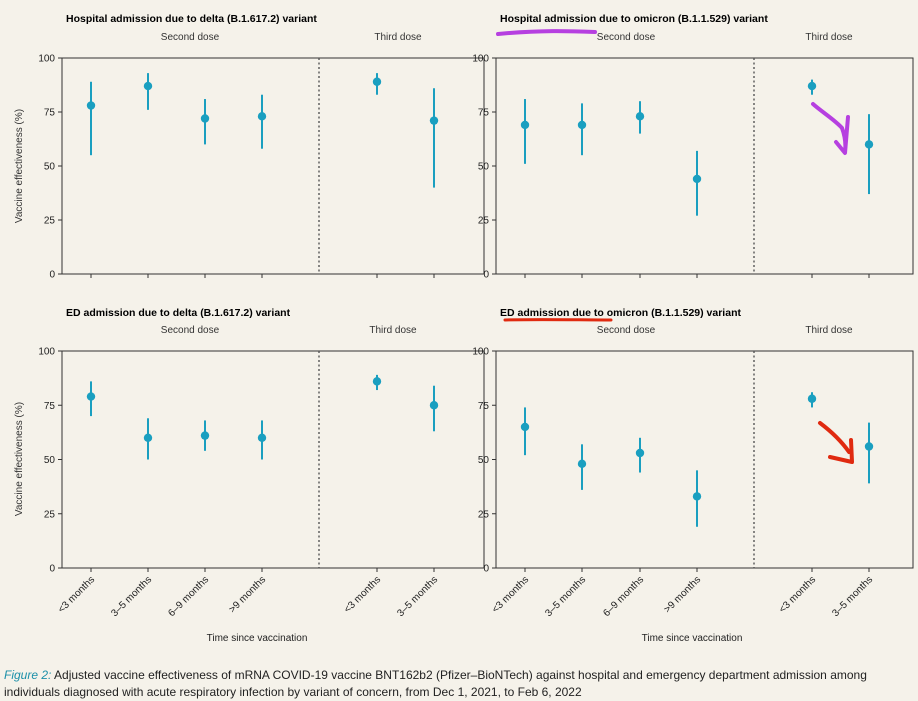  What do you see at coordinates (377, 381) in the screenshot?
I see `panel-2-third-dose-0-point` at bounding box center [377, 381].